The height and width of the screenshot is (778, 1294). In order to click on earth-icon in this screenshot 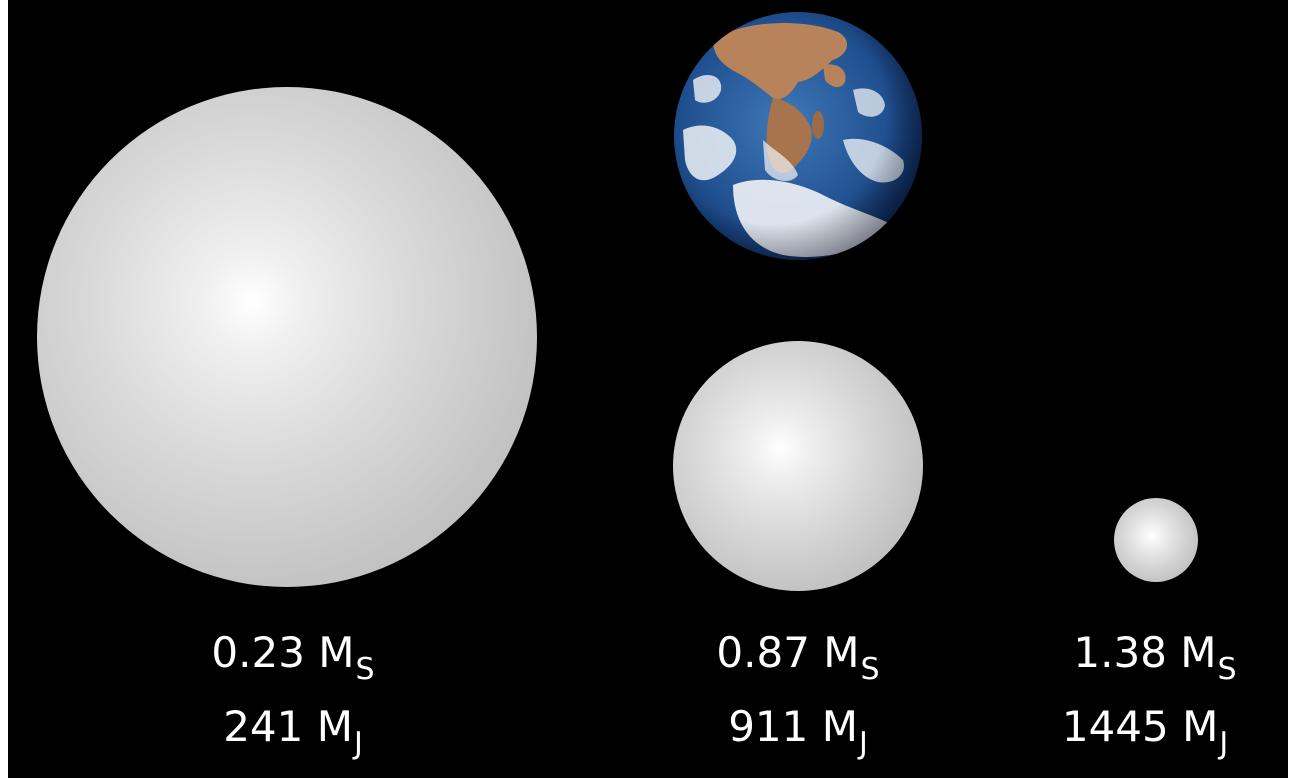, I will do `click(798, 136)`.